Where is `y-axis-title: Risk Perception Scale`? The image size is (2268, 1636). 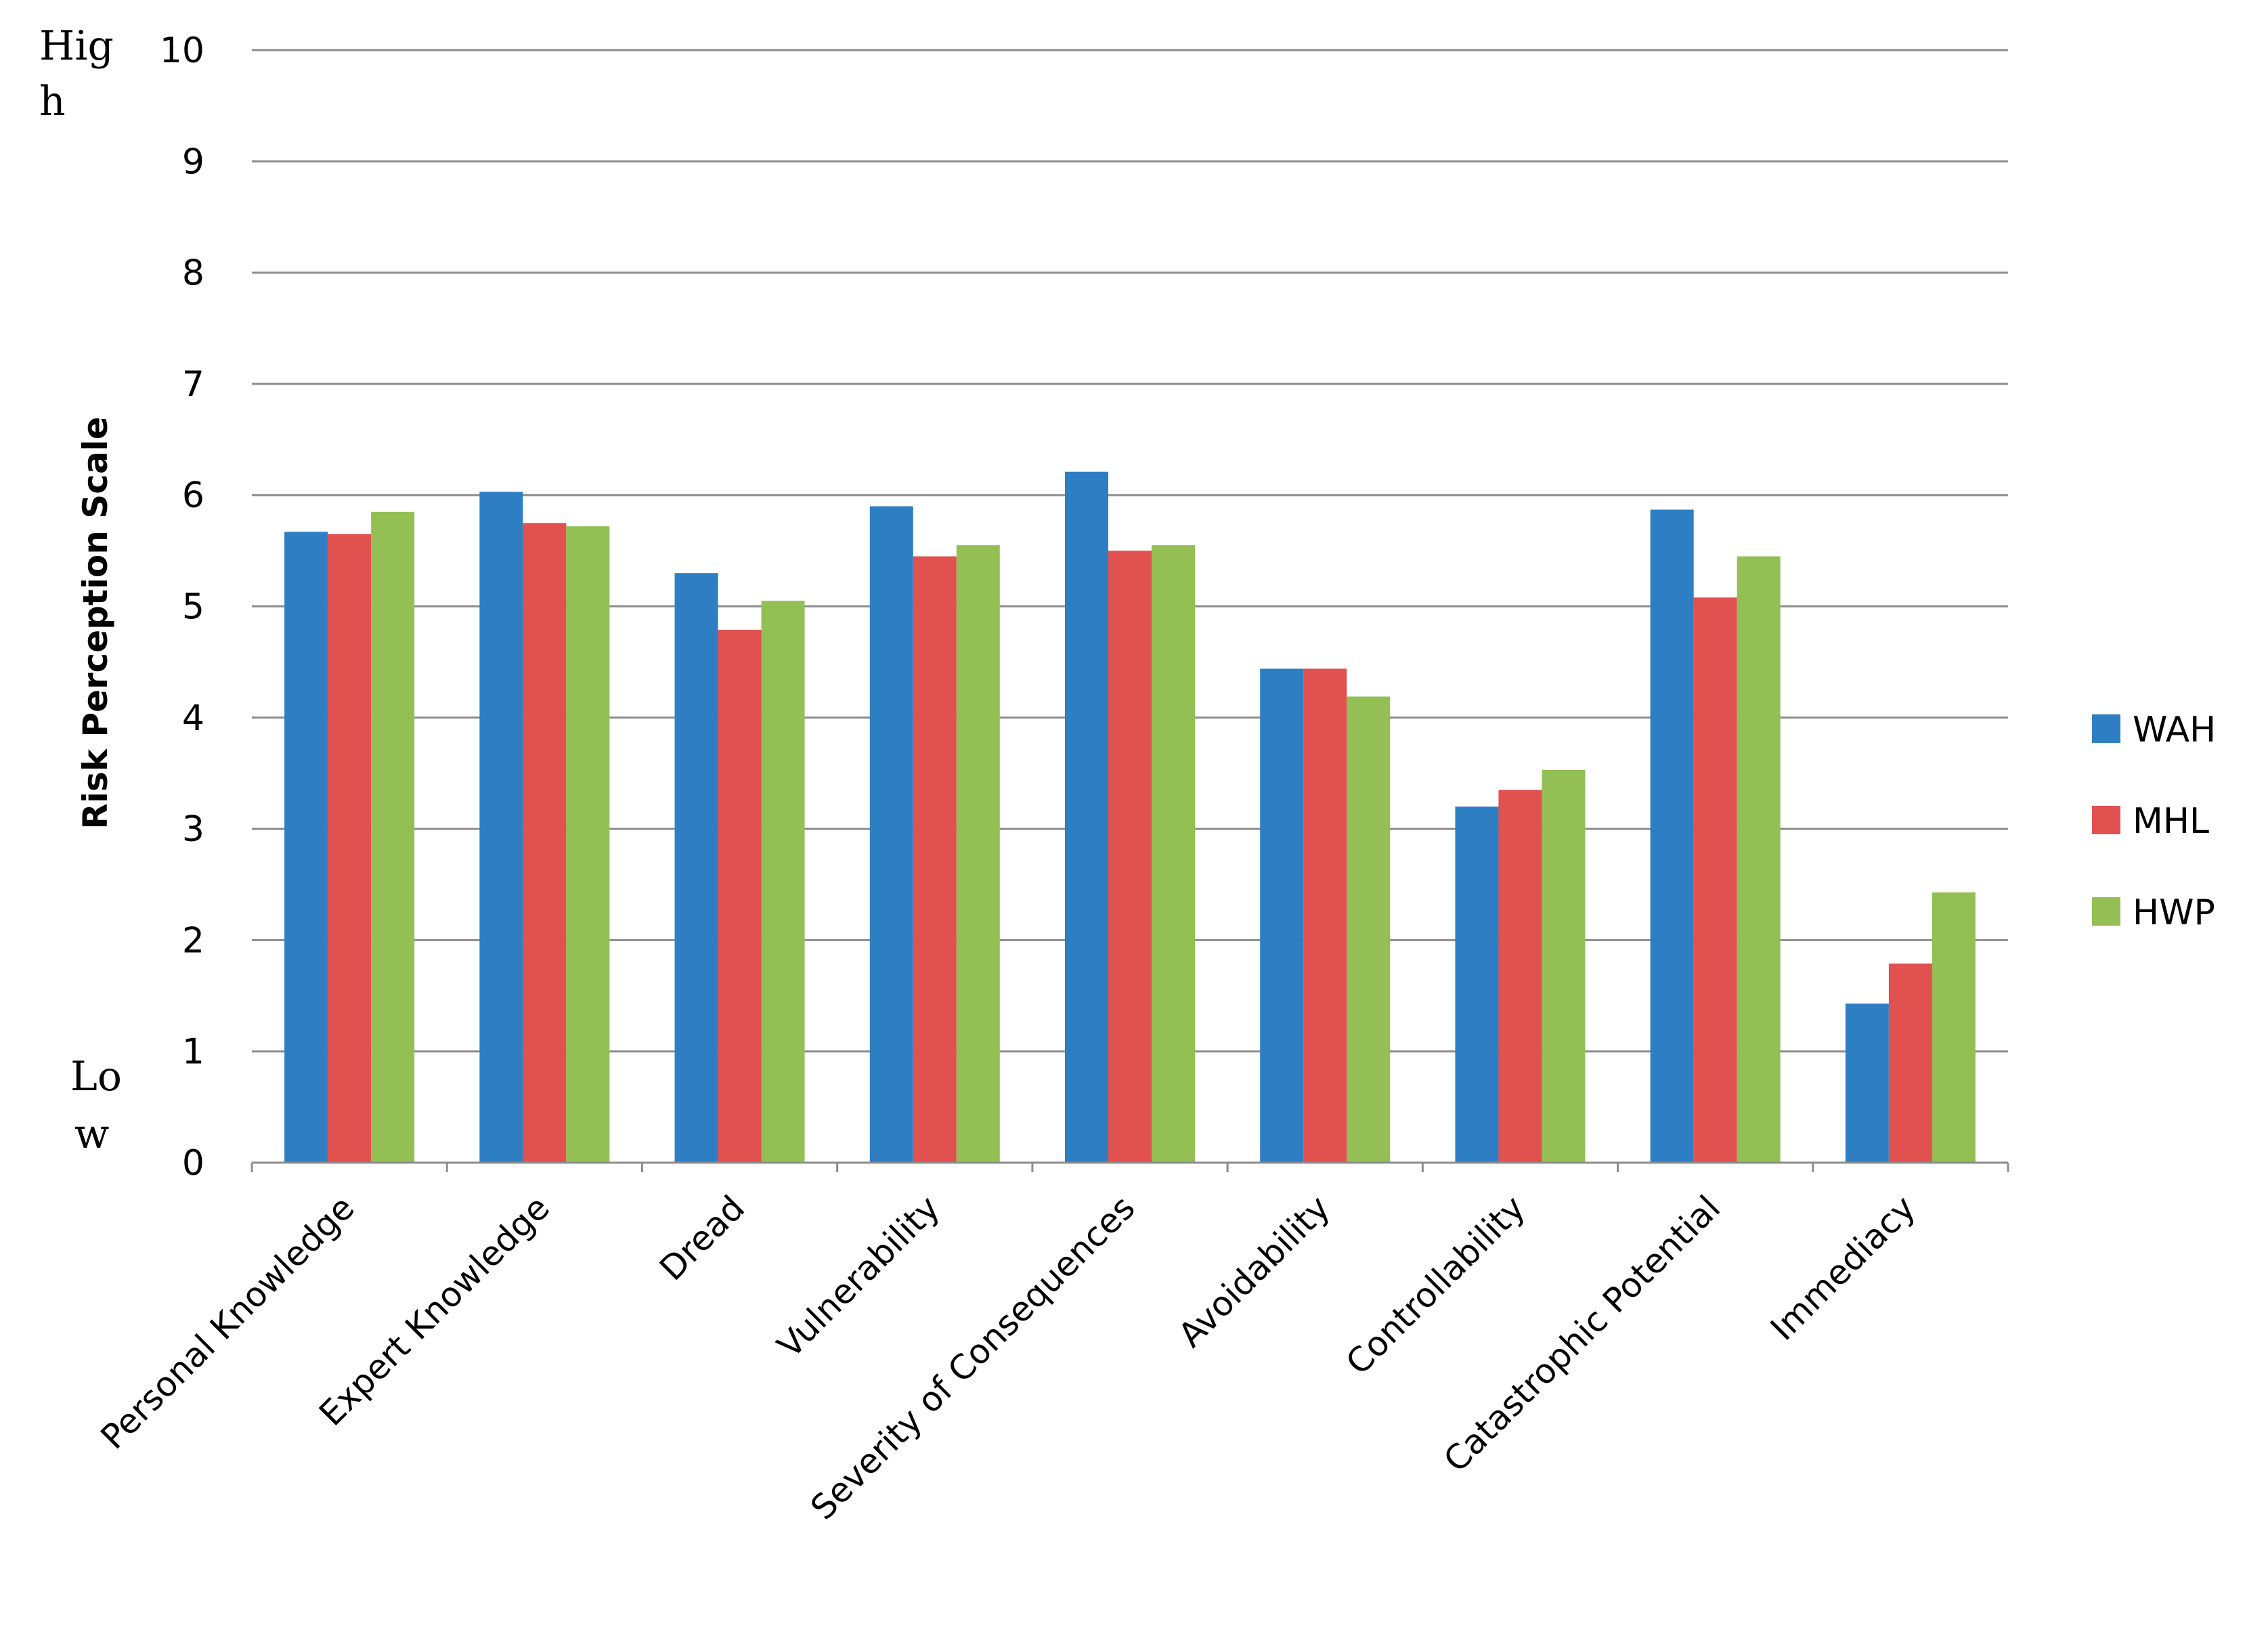 y-axis-title: Risk Perception Scale is located at coordinates (96, 622).